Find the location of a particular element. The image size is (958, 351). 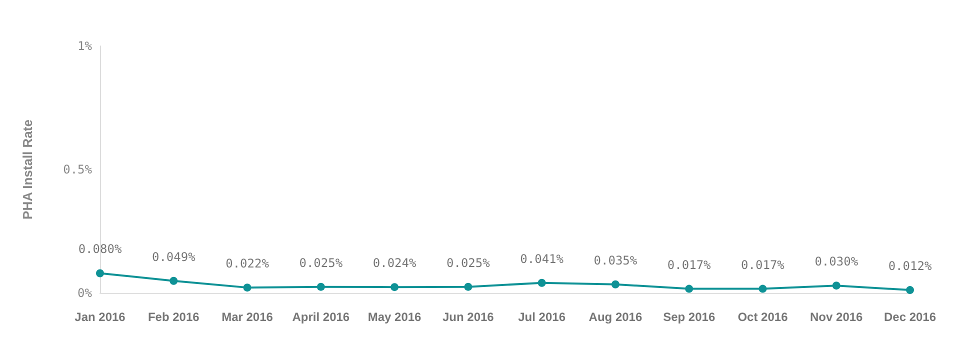

x-tick-label: Oct 2016 is located at coordinates (763, 317).